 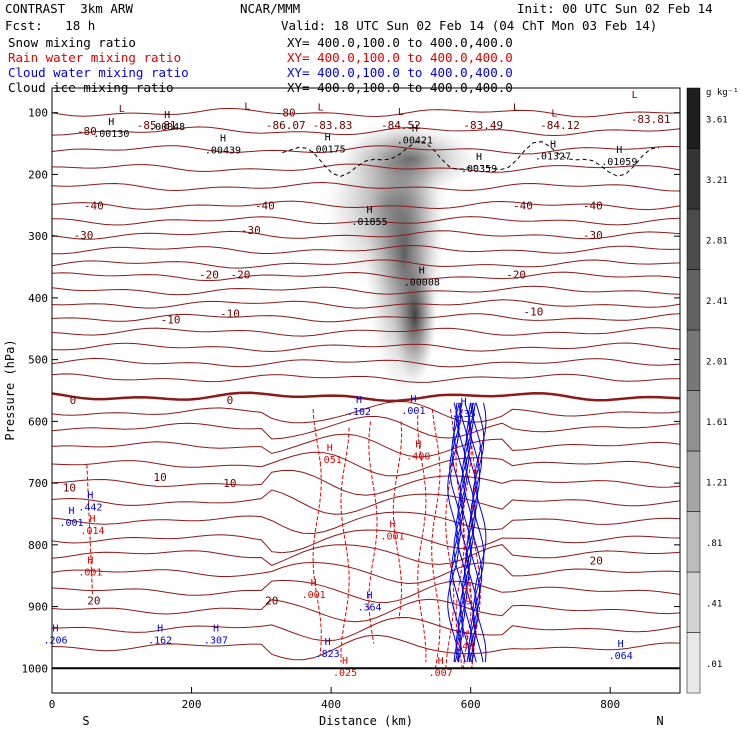 I want to click on colorbar-level-label: 2.41, so click(x=717, y=302).